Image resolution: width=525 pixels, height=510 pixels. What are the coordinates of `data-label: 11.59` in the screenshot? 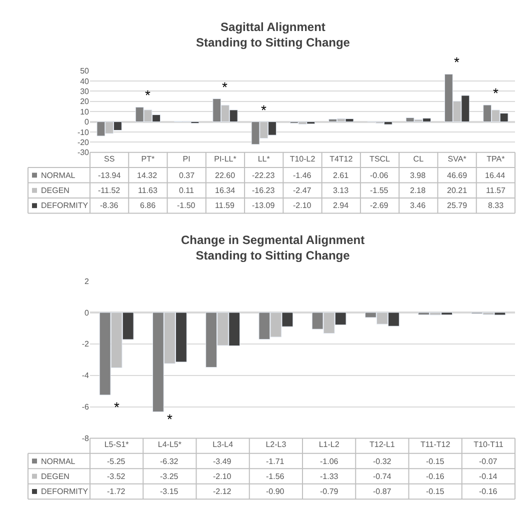 It's located at (225, 205).